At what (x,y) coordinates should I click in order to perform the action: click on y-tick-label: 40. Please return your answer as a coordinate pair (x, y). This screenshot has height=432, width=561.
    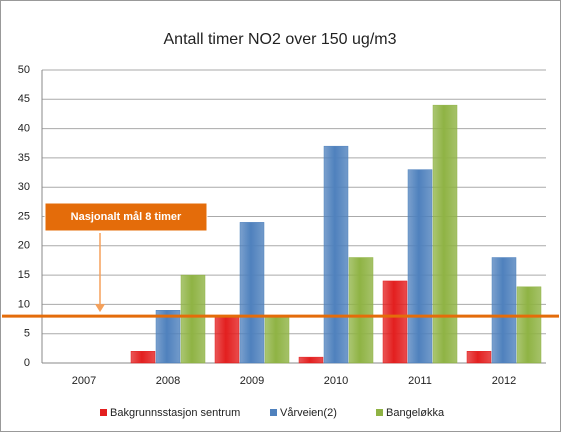
    Looking at the image, I should click on (24, 129).